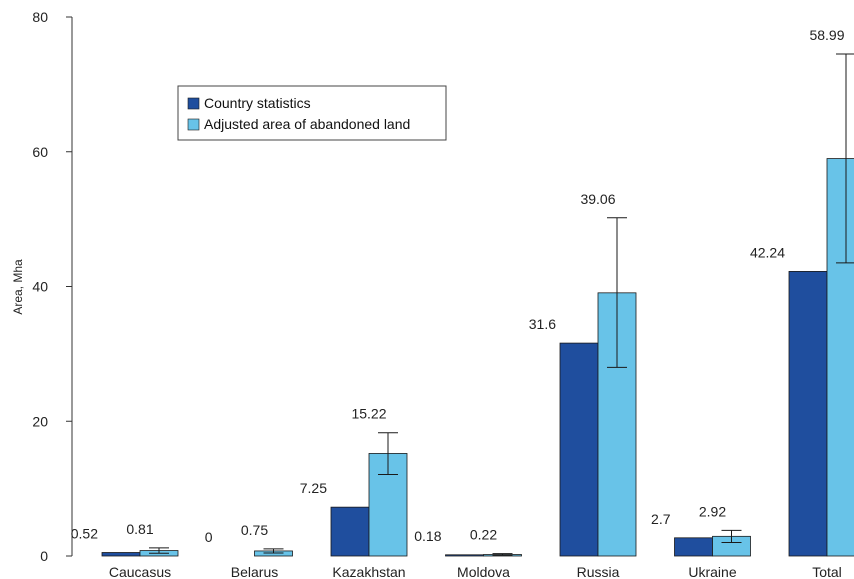  What do you see at coordinates (18, 287) in the screenshot?
I see `y-axis-title: Area, Mha` at bounding box center [18, 287].